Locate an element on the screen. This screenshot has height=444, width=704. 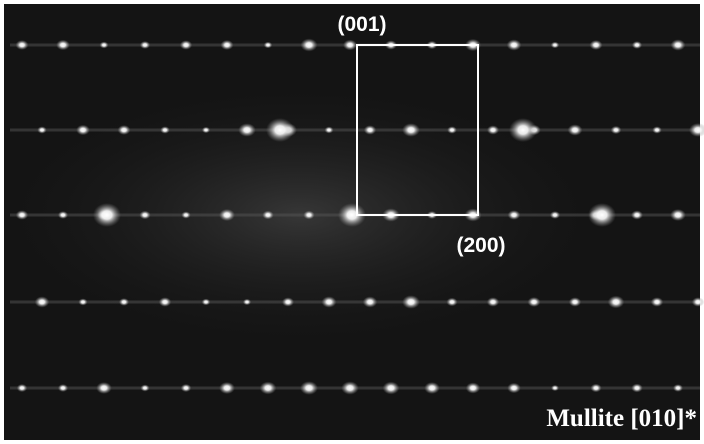
label-200: (200) is located at coordinates (480, 245).